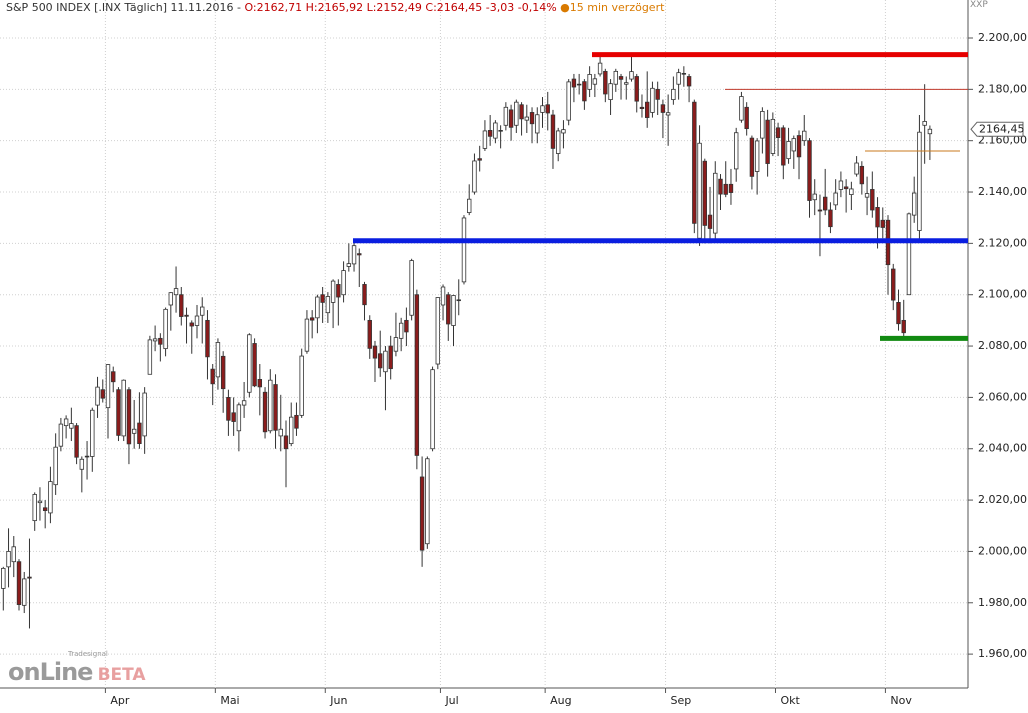 The image size is (1028, 713). What do you see at coordinates (88, 654) in the screenshot?
I see `logo-small: Tradesignal` at bounding box center [88, 654].